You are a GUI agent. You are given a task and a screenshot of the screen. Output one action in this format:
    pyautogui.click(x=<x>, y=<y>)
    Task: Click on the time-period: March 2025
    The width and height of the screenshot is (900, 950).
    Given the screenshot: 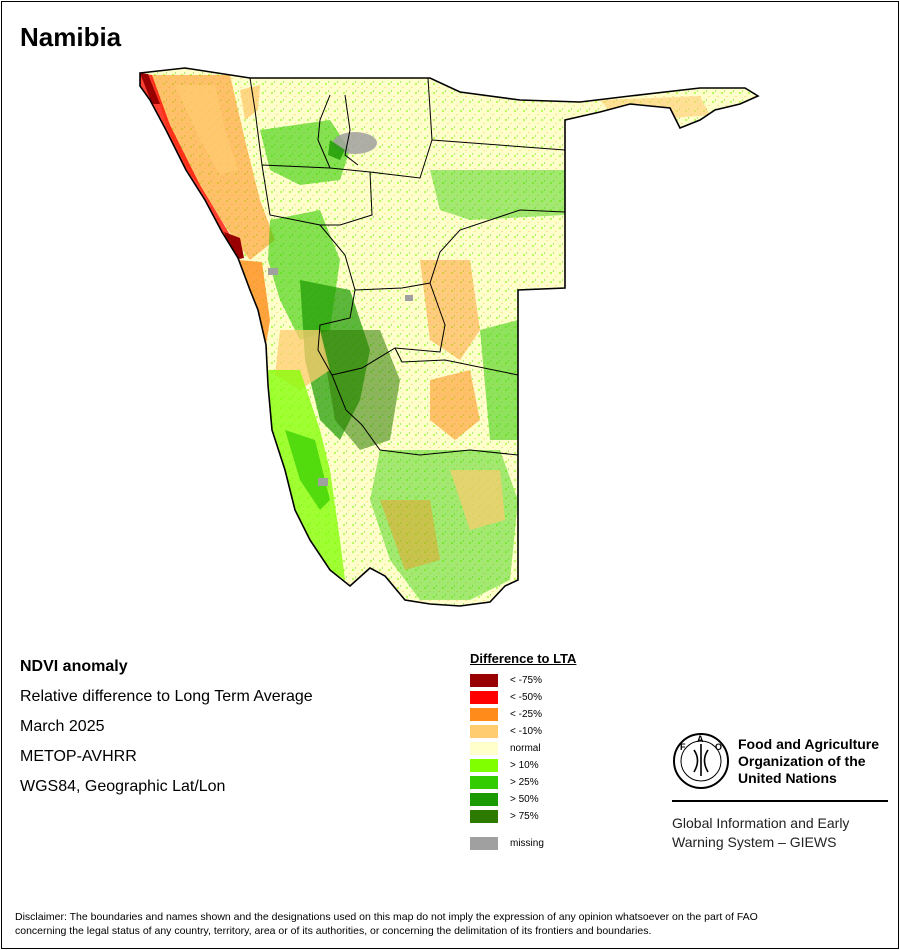 What is the action you would take?
    pyautogui.click(x=62, y=726)
    